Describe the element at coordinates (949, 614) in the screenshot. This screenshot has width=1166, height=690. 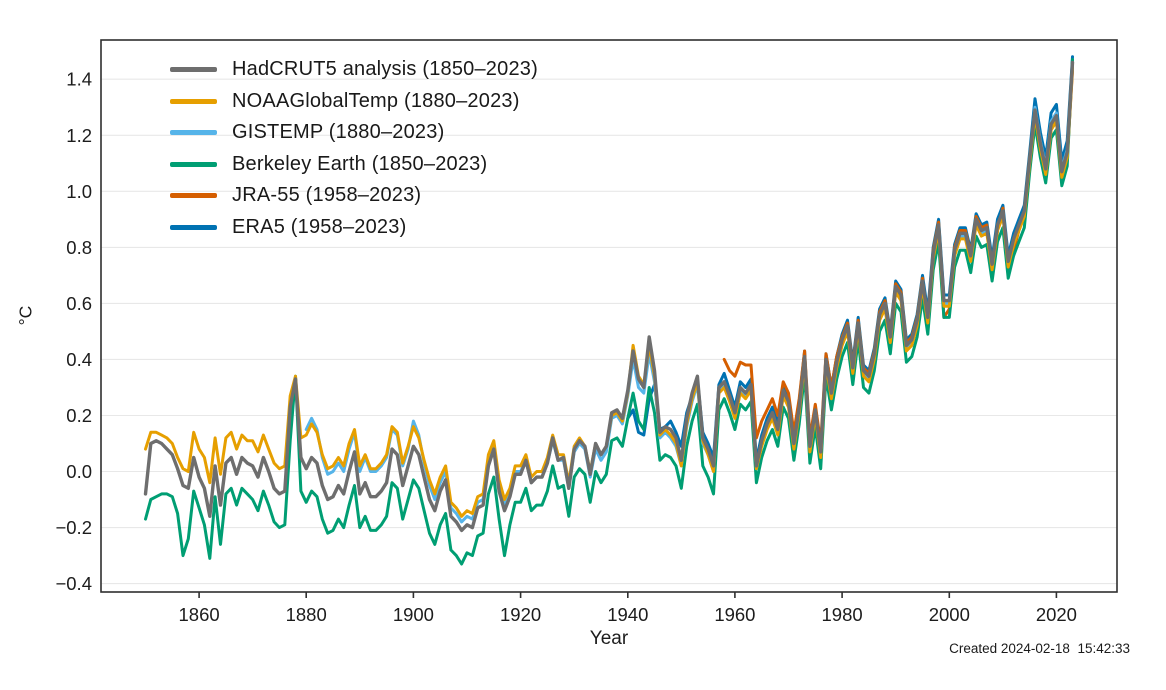
I see `x-tick-label: 2000` at that location.